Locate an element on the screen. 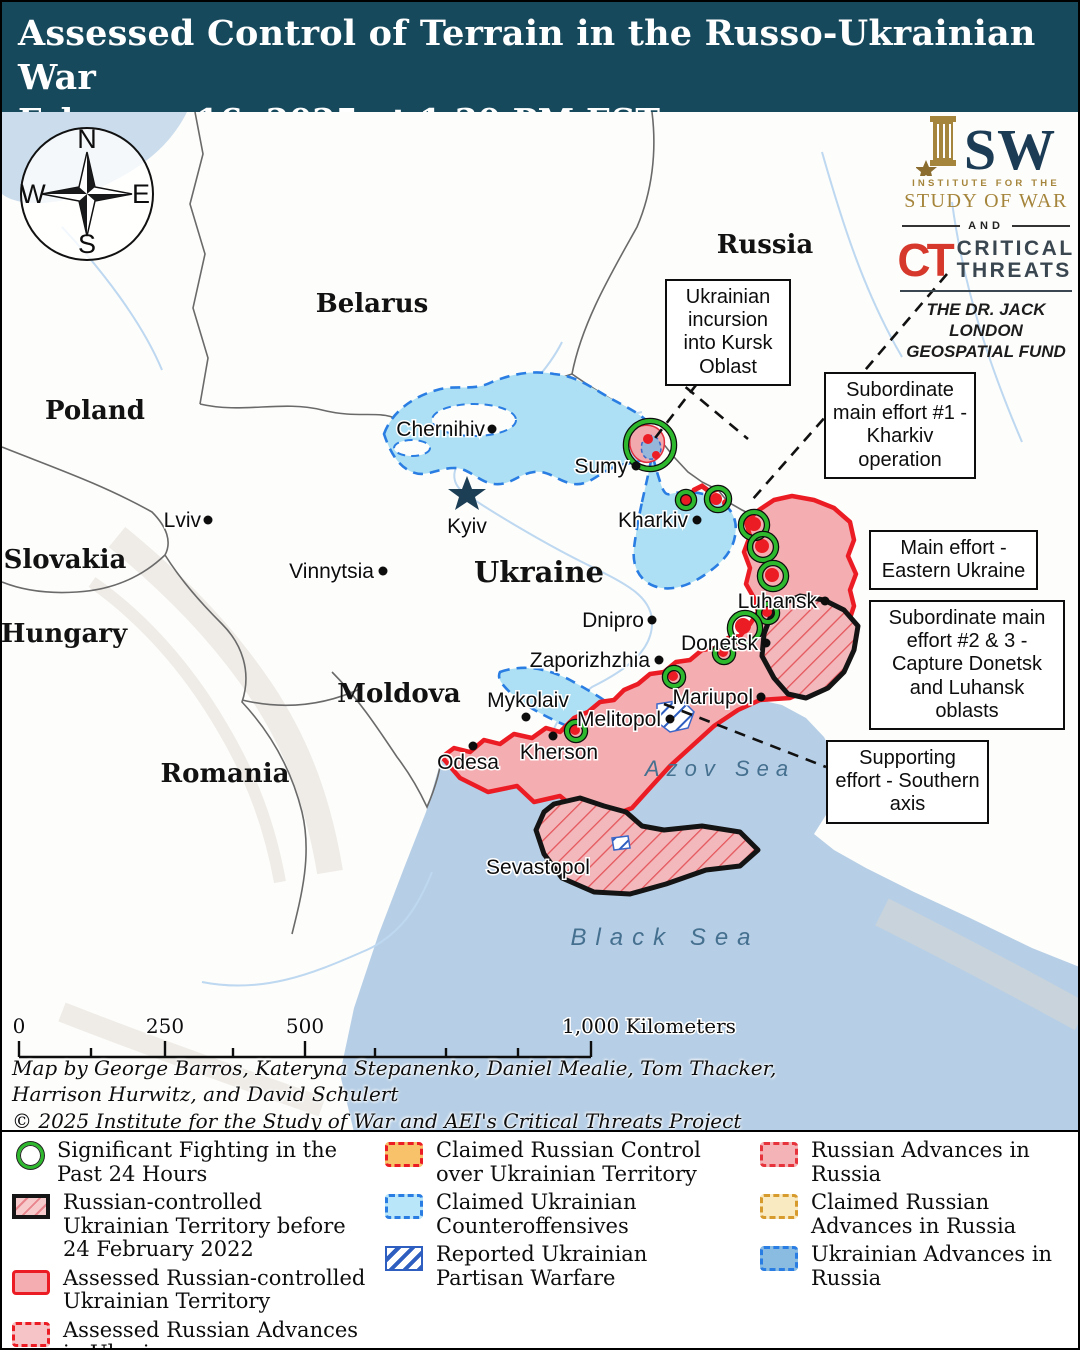  scale-0: 0 is located at coordinates (19, 1026).